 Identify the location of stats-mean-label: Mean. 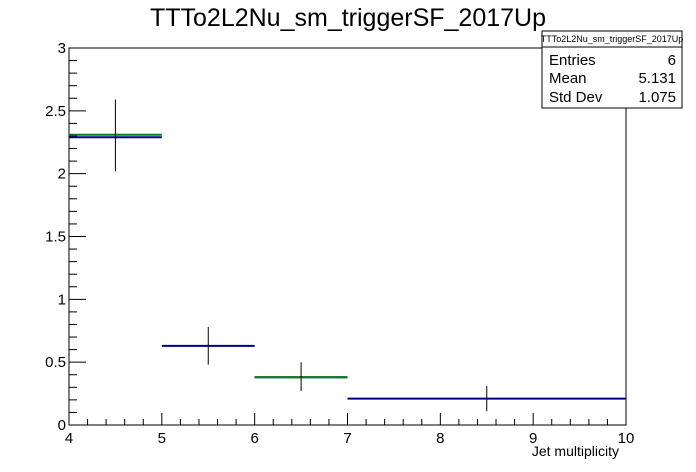
(568, 78).